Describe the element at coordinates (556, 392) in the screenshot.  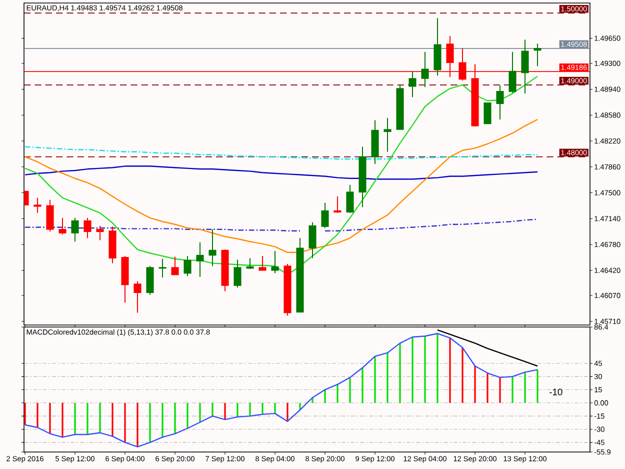
I see `text: -10` at that location.